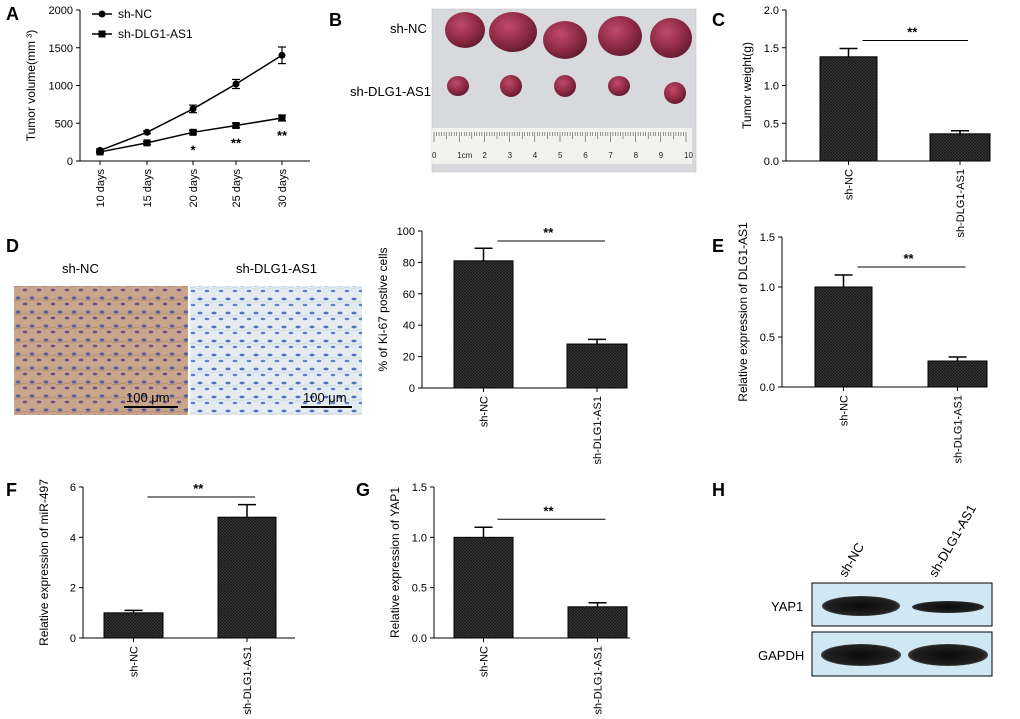  What do you see at coordinates (12, 14) in the screenshot?
I see `panel-label-a: A` at bounding box center [12, 14].